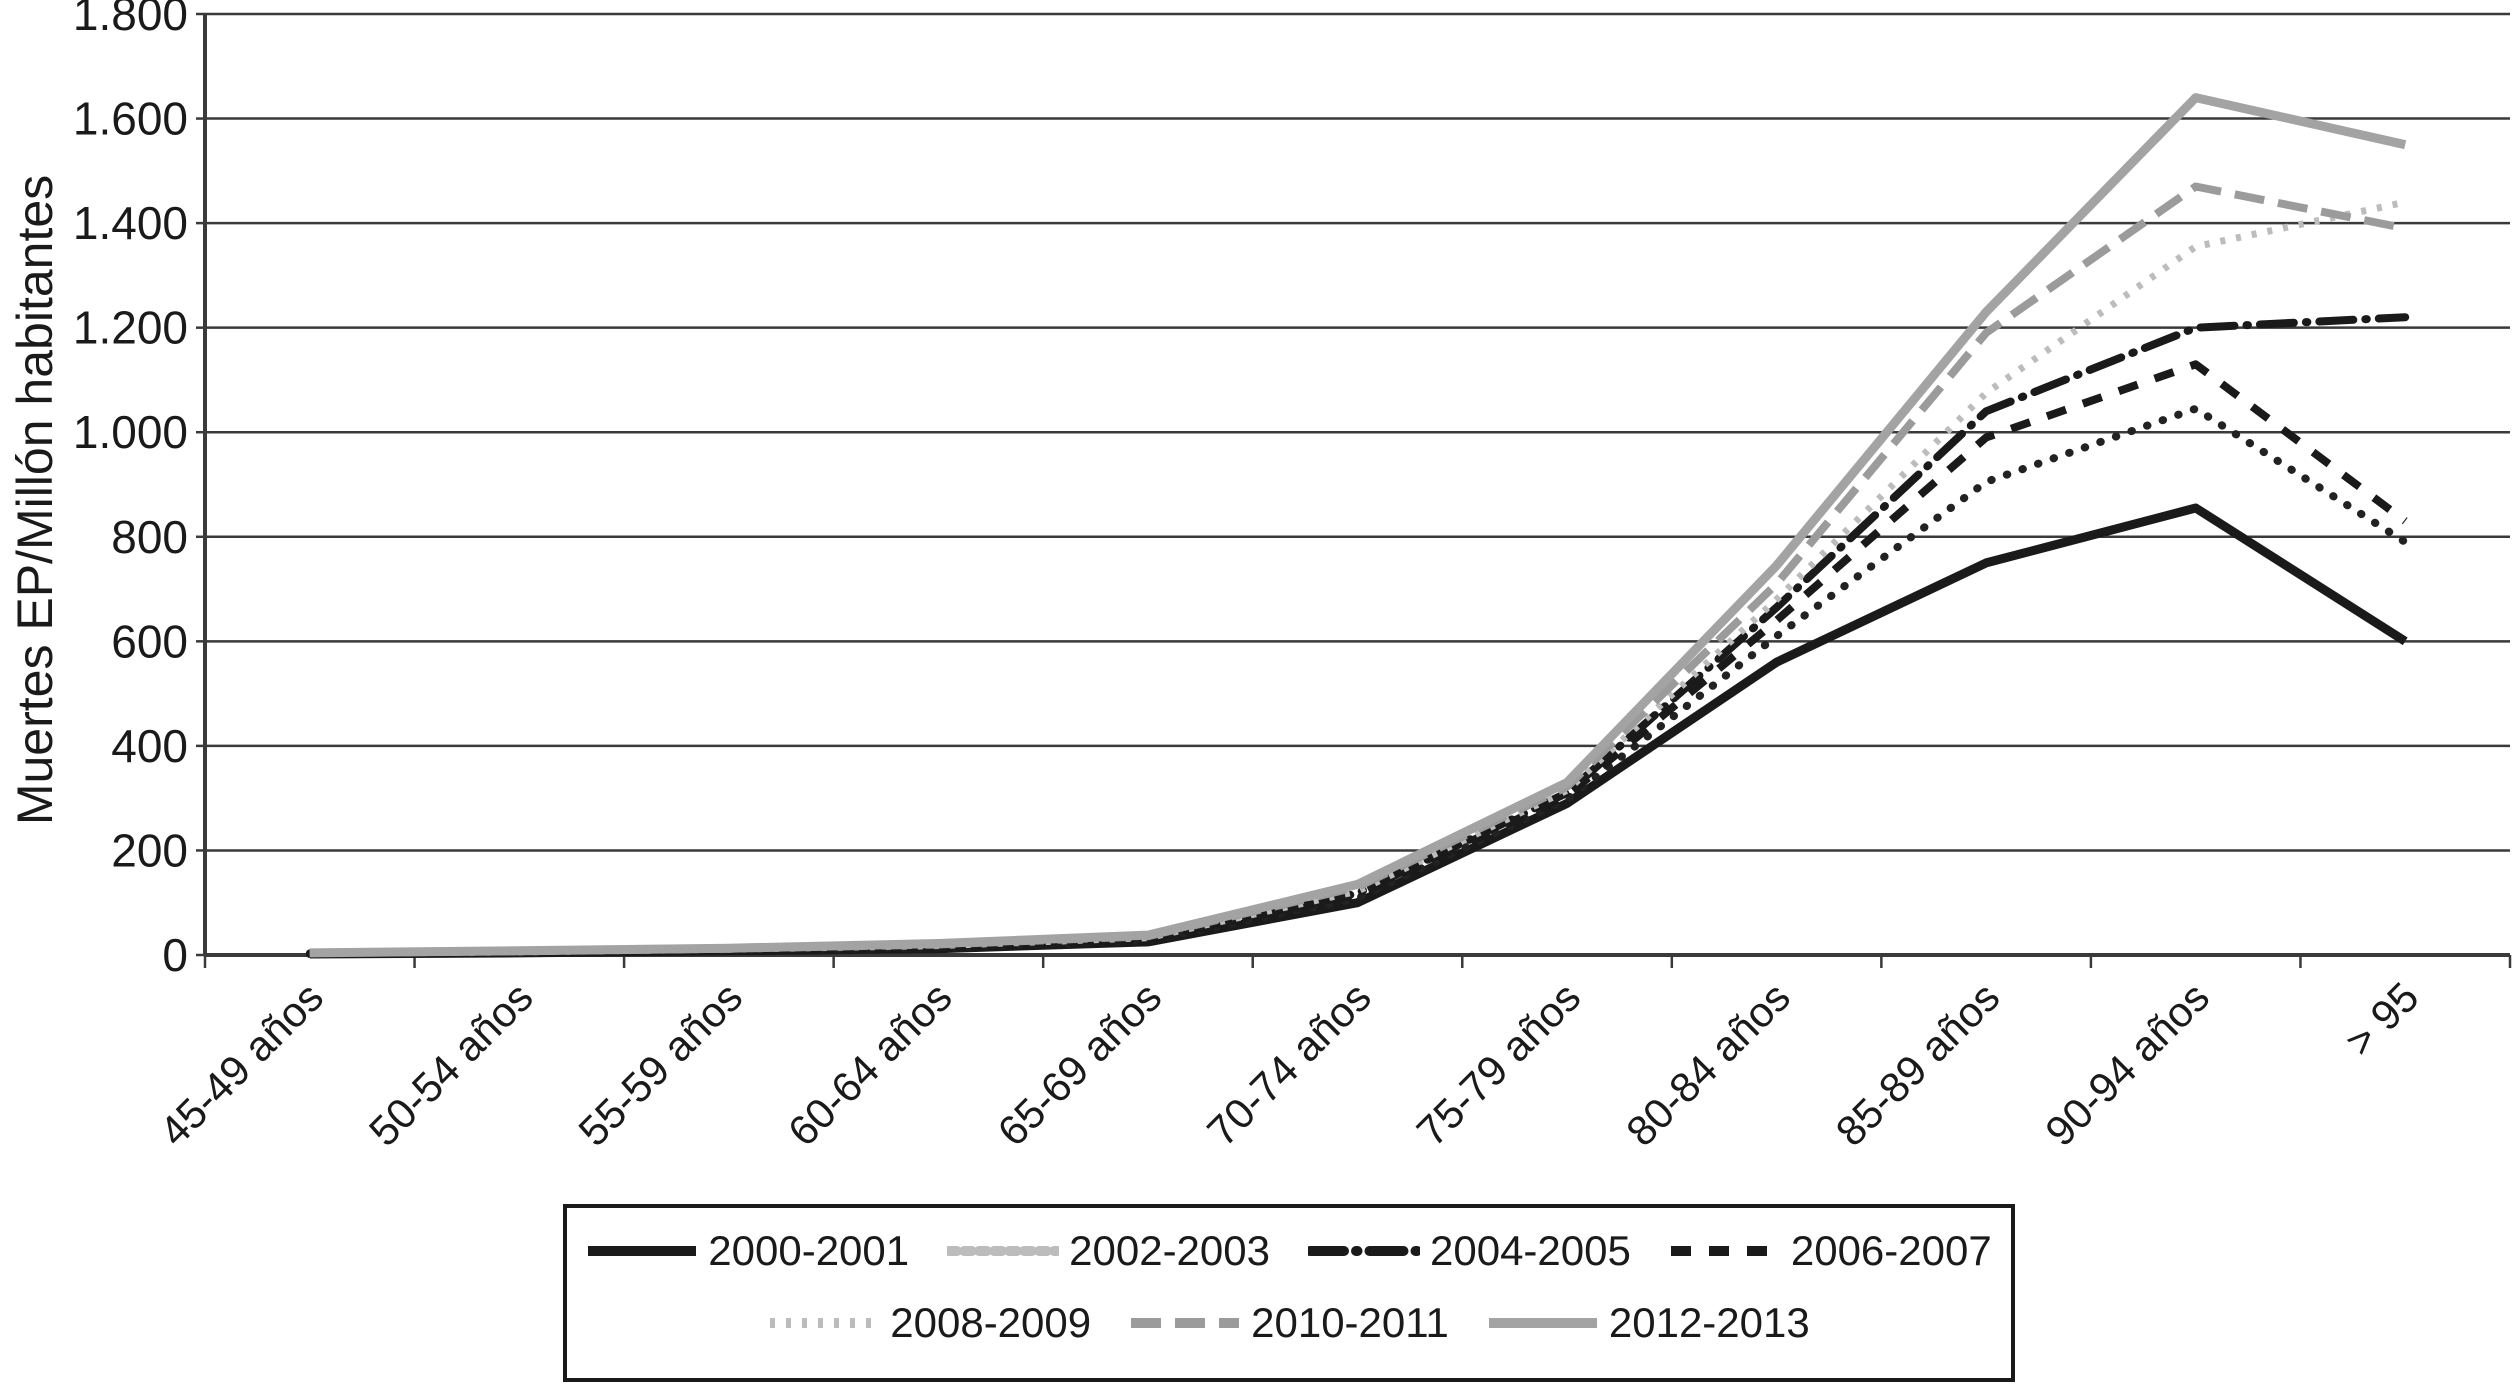  Describe the element at coordinates (149, 641) in the screenshot. I see `y-tick-label: 600` at that location.